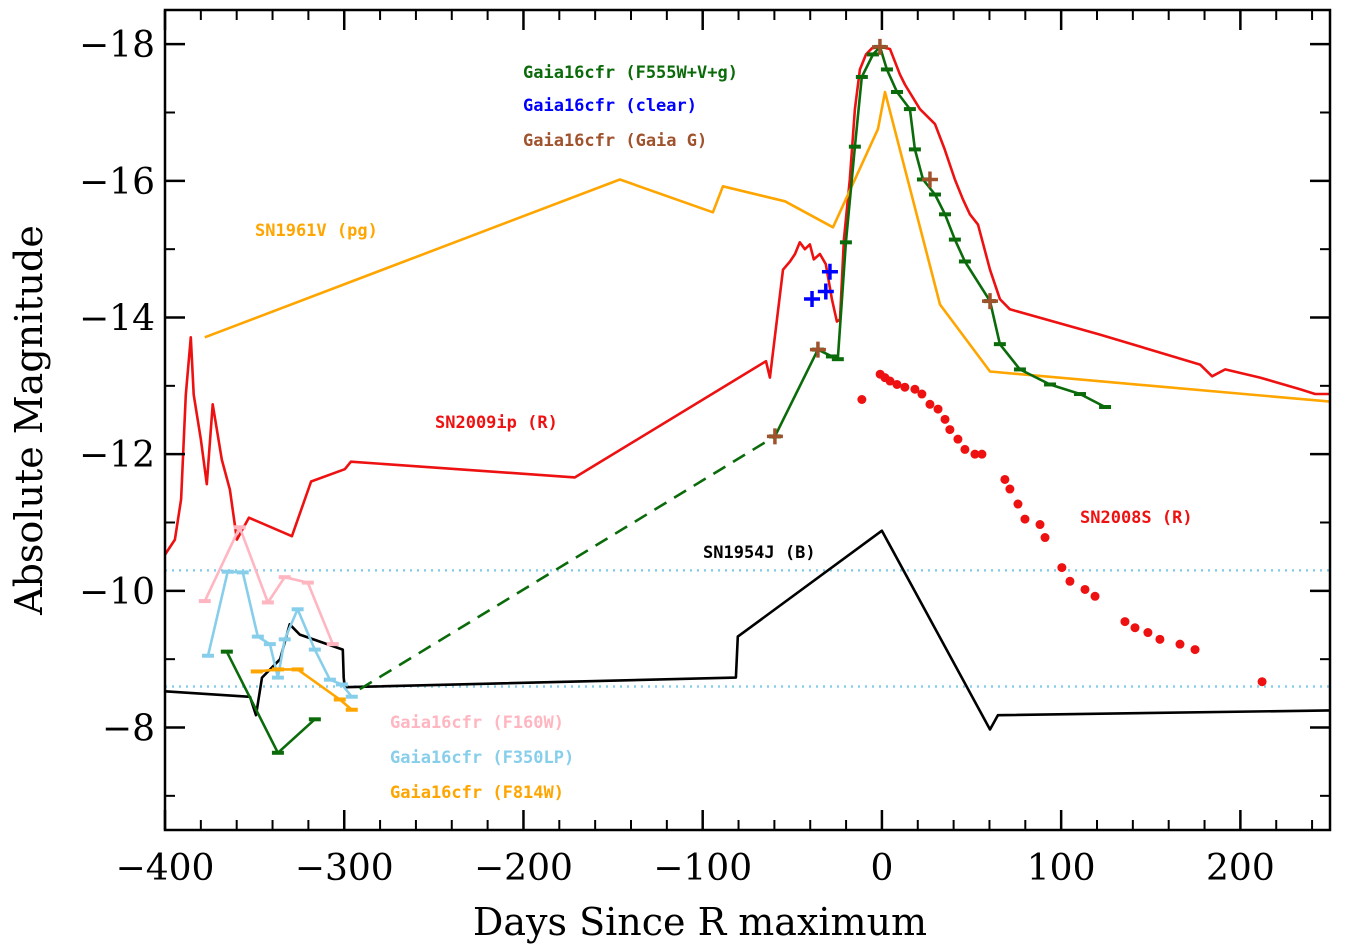 This screenshot has height=946, width=1348. What do you see at coordinates (165, 868) in the screenshot?
I see `x-tick-label: −400` at bounding box center [165, 868].